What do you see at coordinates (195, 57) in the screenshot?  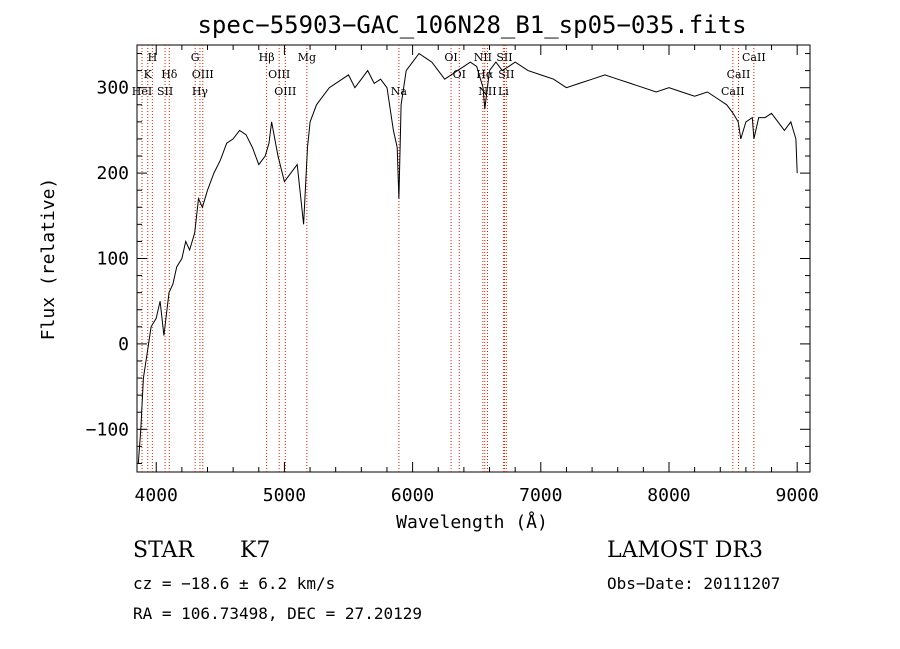 I see `spectral-line-label: G` at bounding box center [195, 57].